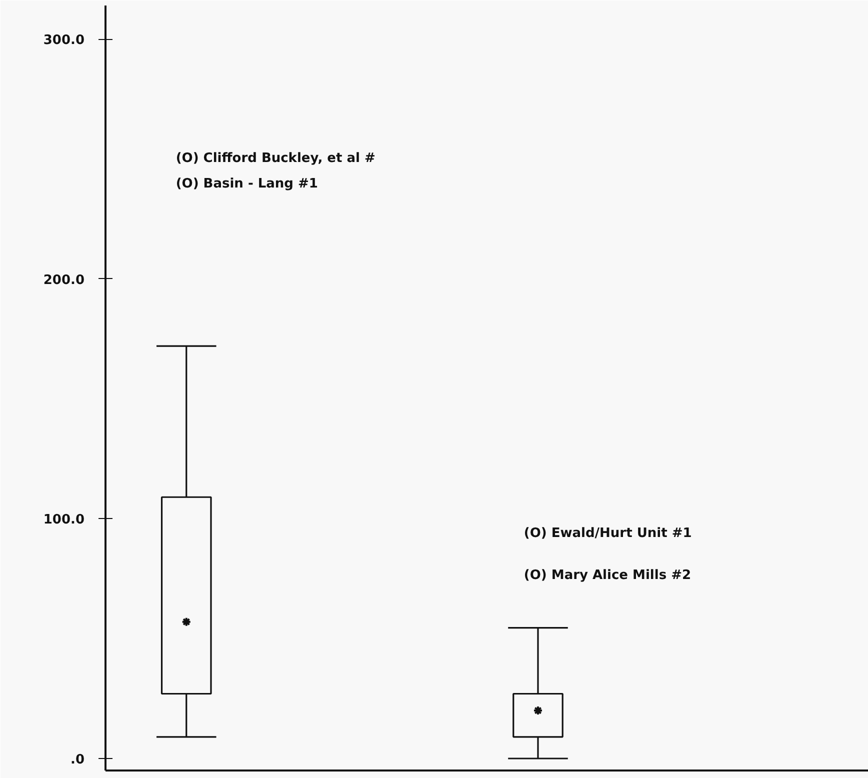 This screenshot has height=778, width=868. I want to click on y-tick-label: .0, so click(77, 760).